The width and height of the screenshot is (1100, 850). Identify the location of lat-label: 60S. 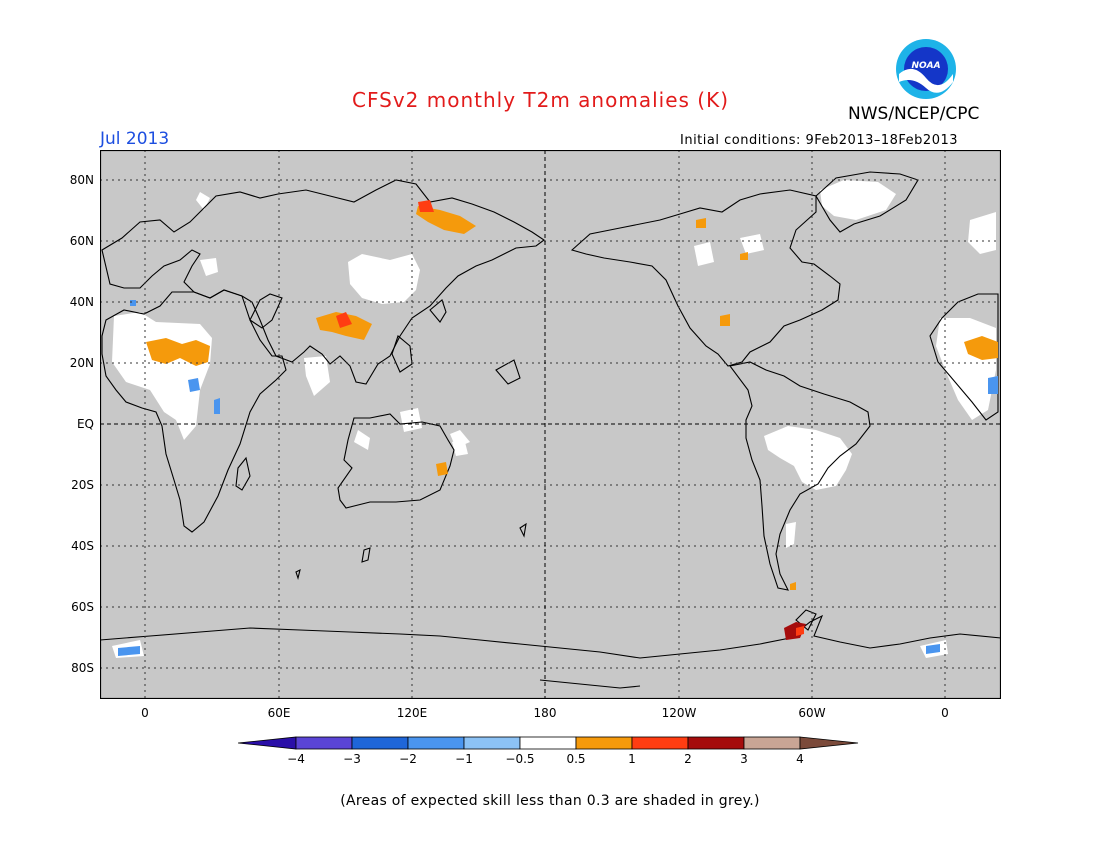
(82, 607).